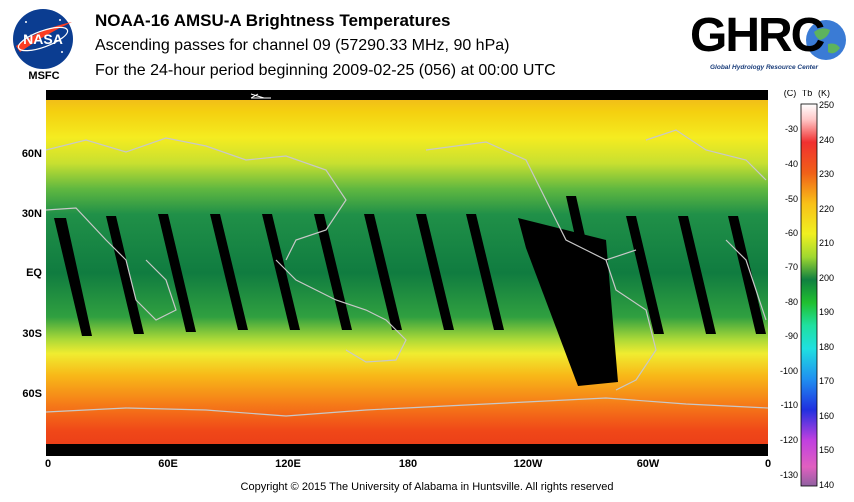  I want to click on tick-c-0: -30, so click(791, 129).